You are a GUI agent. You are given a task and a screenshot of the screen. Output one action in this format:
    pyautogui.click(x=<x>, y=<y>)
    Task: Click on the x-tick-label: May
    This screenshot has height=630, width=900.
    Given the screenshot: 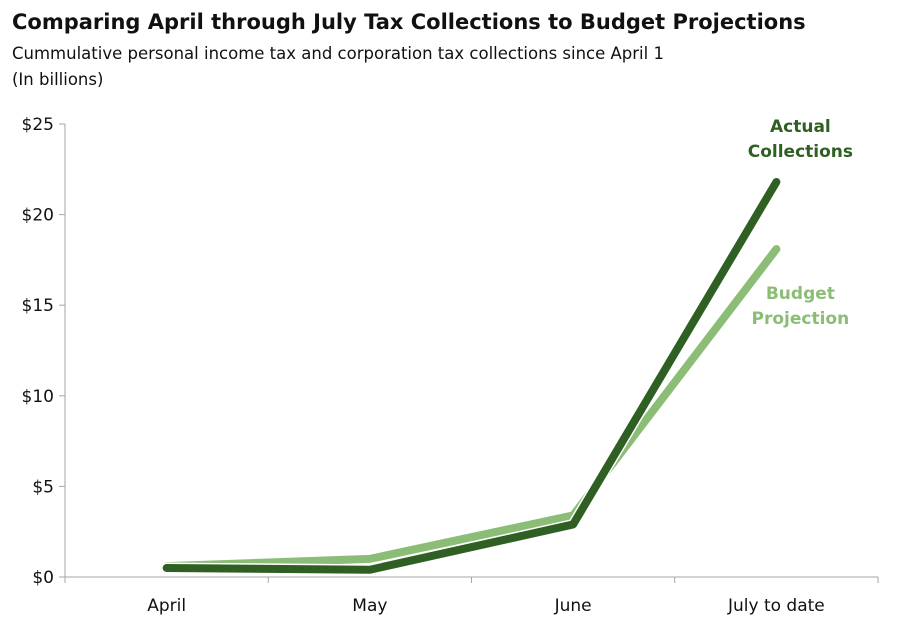 What is the action you would take?
    pyautogui.click(x=369, y=606)
    